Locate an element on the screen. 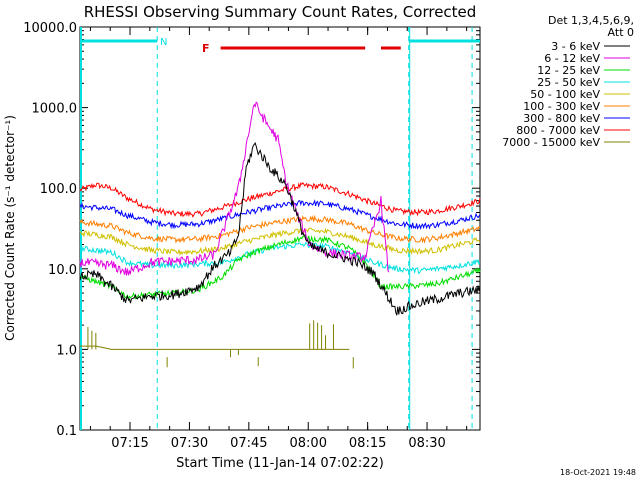  y-tick-label: 10.0 is located at coordinates (62, 270).